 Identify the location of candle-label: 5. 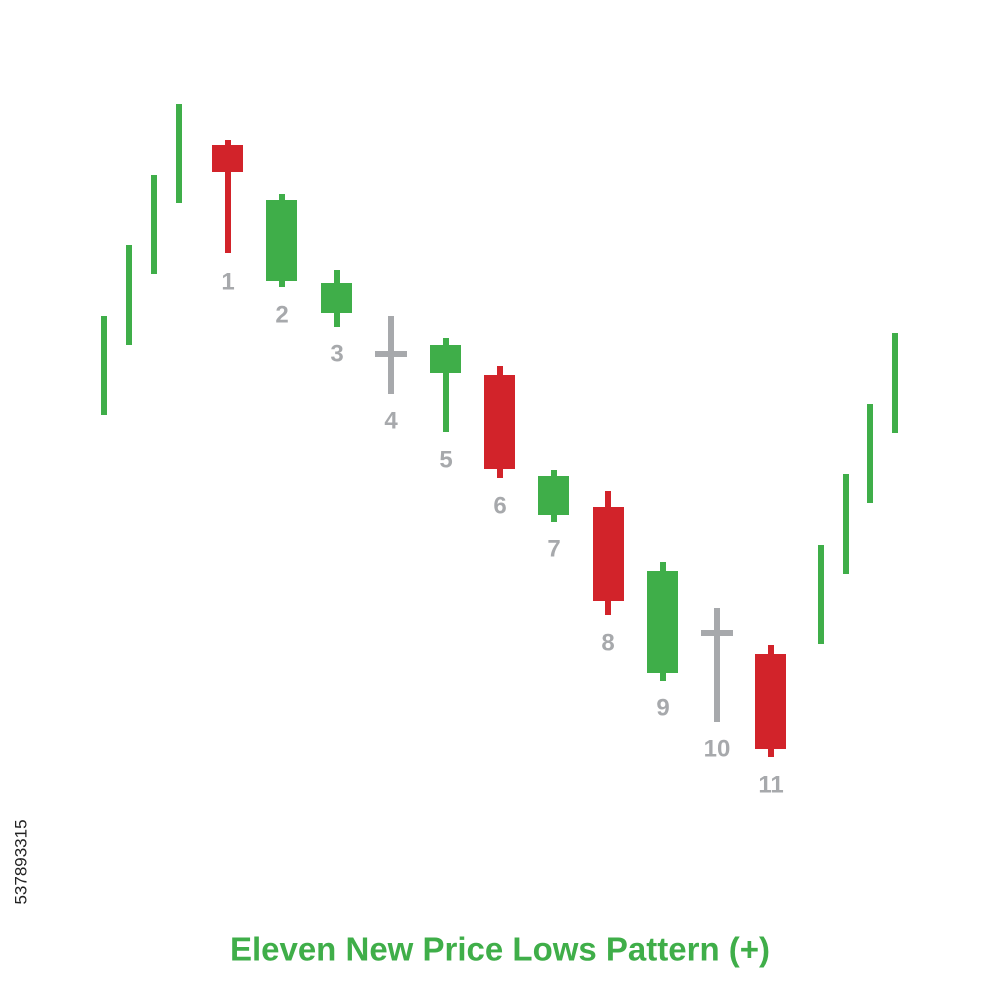
(445, 459).